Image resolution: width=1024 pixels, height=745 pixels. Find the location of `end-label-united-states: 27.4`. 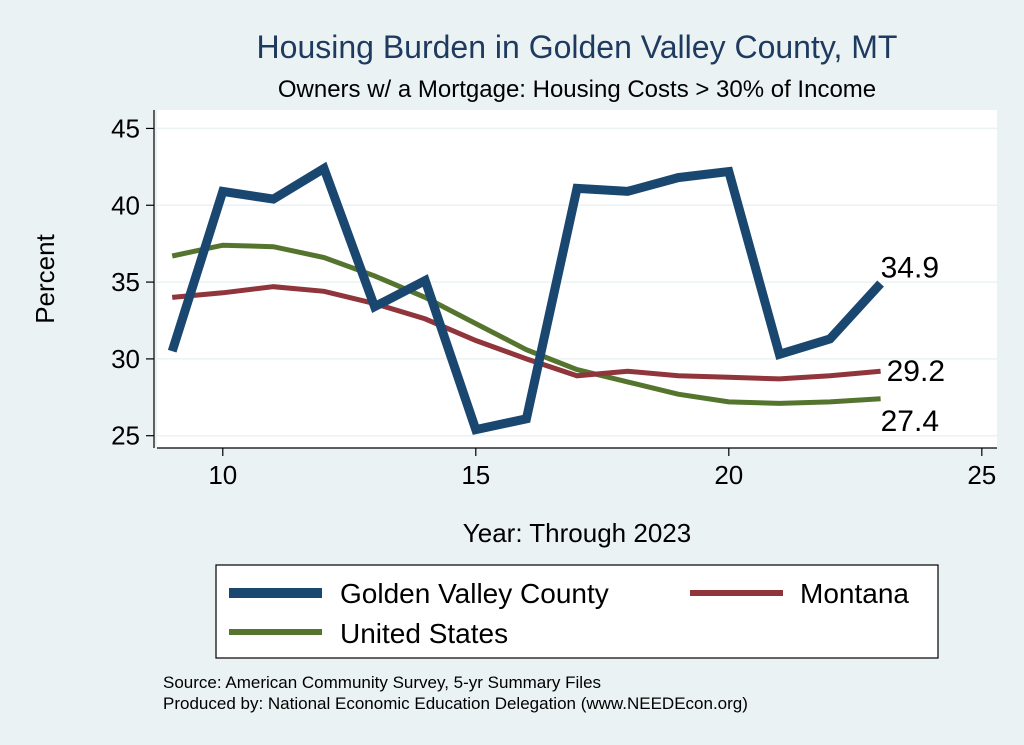

end-label-united-states: 27.4 is located at coordinates (910, 421).